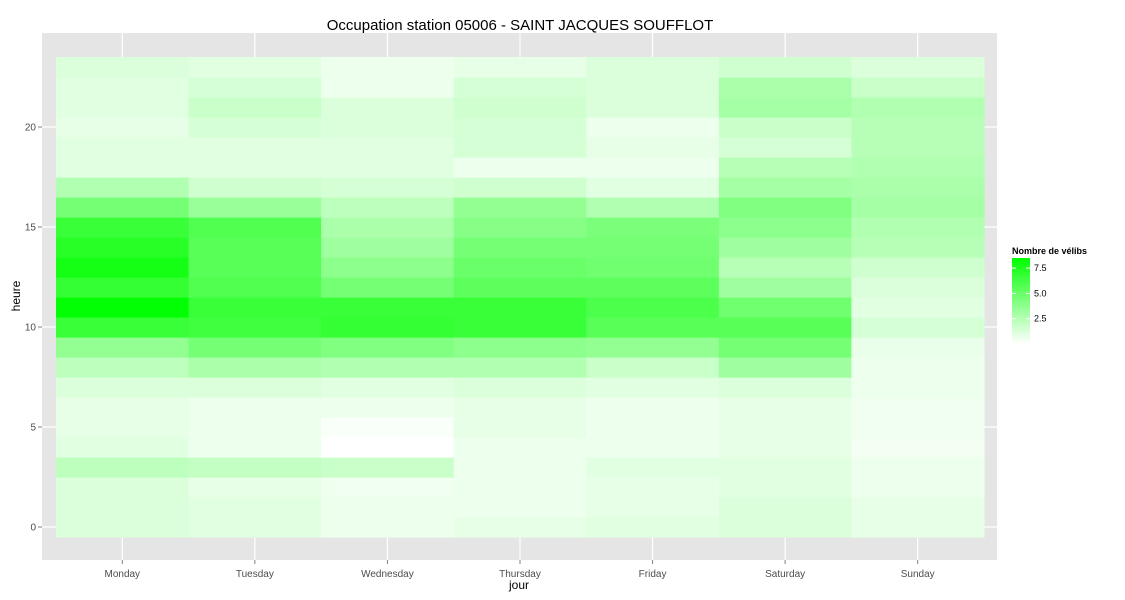 The image size is (1125, 600). What do you see at coordinates (16, 295) in the screenshot?
I see `y-axis-title: heure` at bounding box center [16, 295].